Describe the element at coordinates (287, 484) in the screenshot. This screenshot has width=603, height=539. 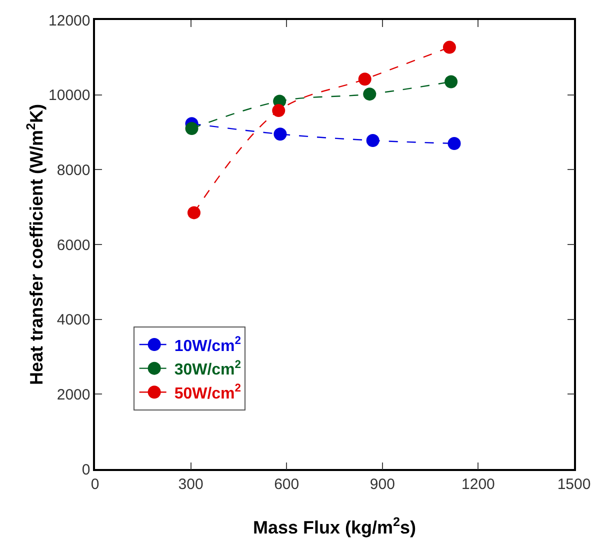
I see `x-tick-label: 600` at that location.